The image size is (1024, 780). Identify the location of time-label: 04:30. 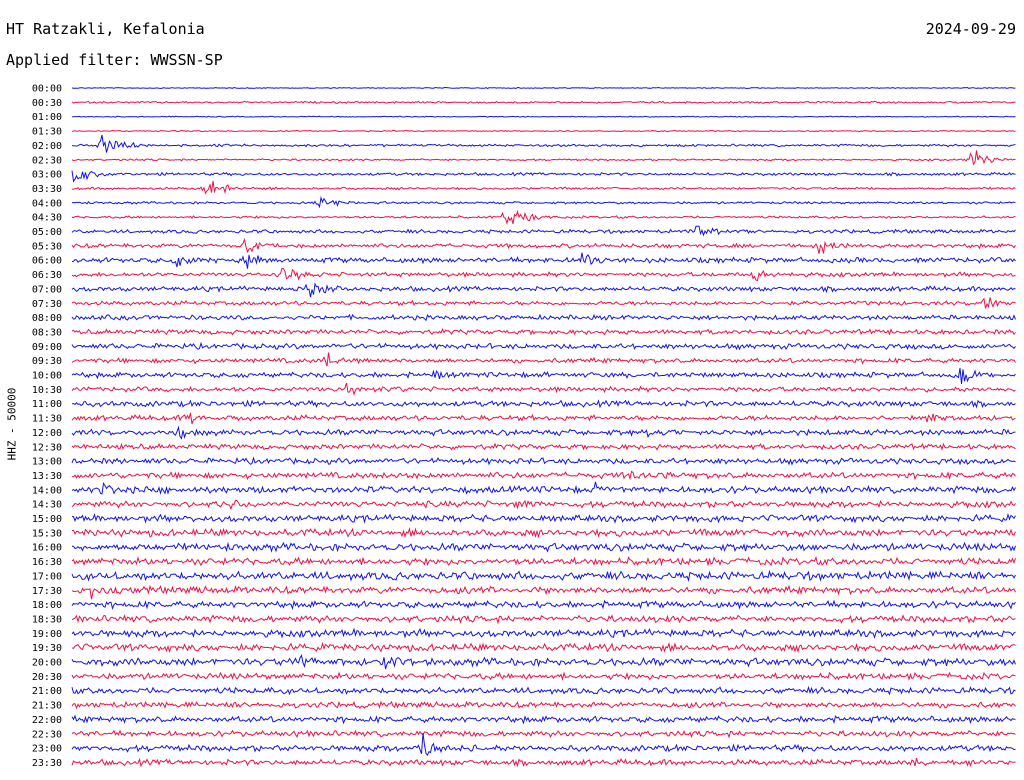
(47, 218).